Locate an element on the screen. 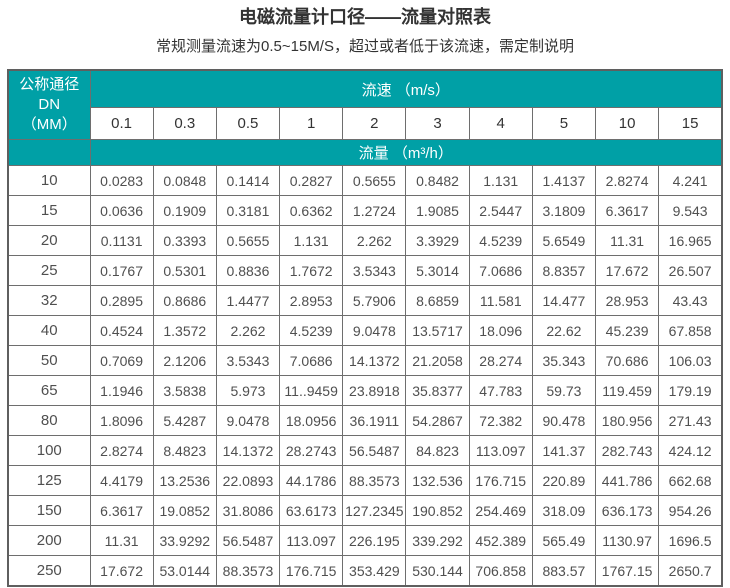 This screenshot has width=730, height=588. flow-value-cell: 35.8377 is located at coordinates (437, 390).